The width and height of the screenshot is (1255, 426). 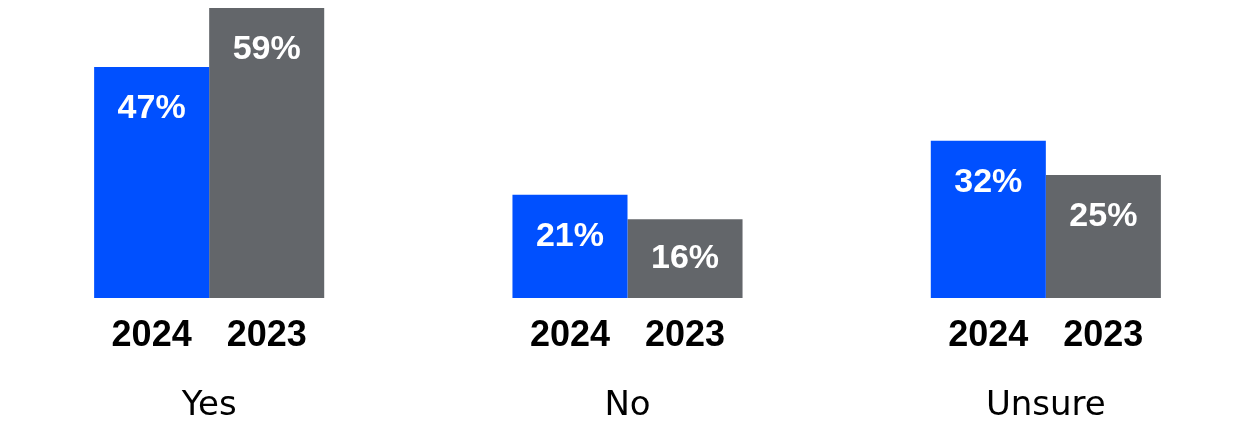 What do you see at coordinates (627, 403) in the screenshot?
I see `x-tick-label: No` at bounding box center [627, 403].